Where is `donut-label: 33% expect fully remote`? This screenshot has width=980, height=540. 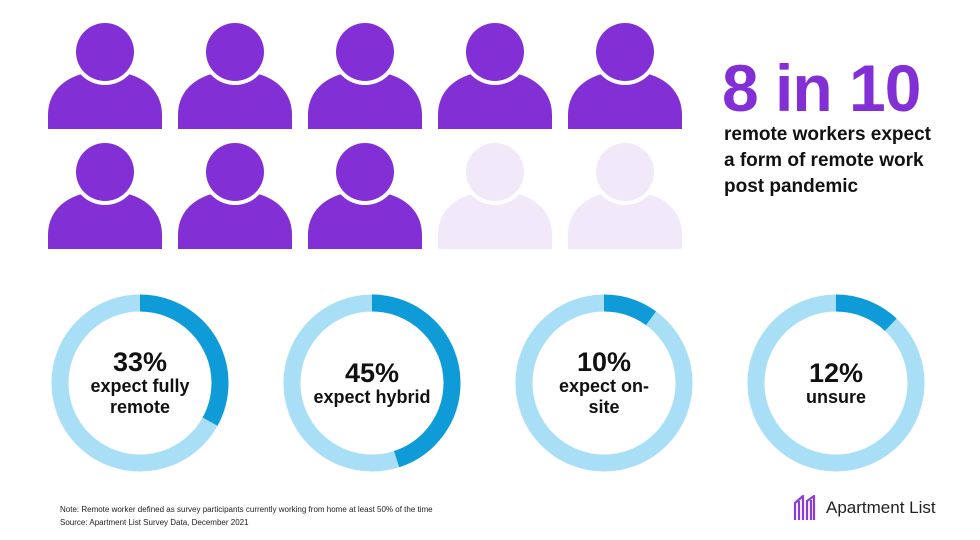
donut-label: 33% expect fully remote is located at coordinates (140, 383).